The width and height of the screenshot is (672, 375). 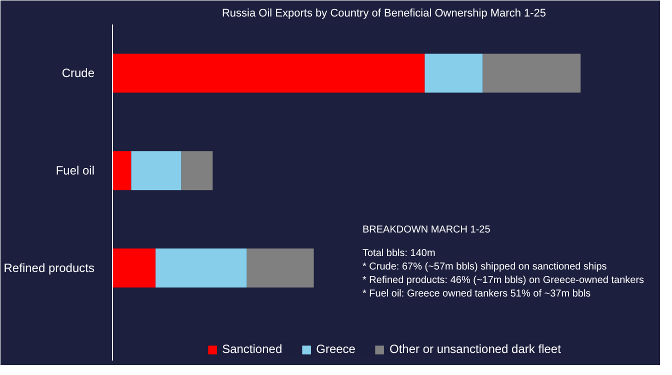 What do you see at coordinates (49, 267) in the screenshot?
I see `y-tick-label: Refined products` at bounding box center [49, 267].